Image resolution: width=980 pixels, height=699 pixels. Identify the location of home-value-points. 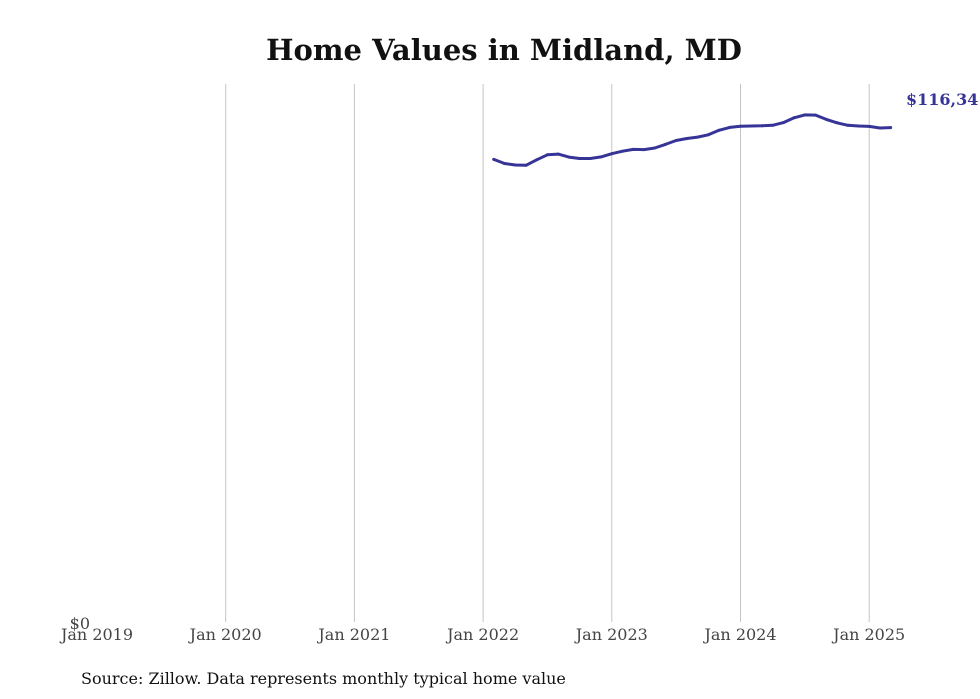
(692, 140).